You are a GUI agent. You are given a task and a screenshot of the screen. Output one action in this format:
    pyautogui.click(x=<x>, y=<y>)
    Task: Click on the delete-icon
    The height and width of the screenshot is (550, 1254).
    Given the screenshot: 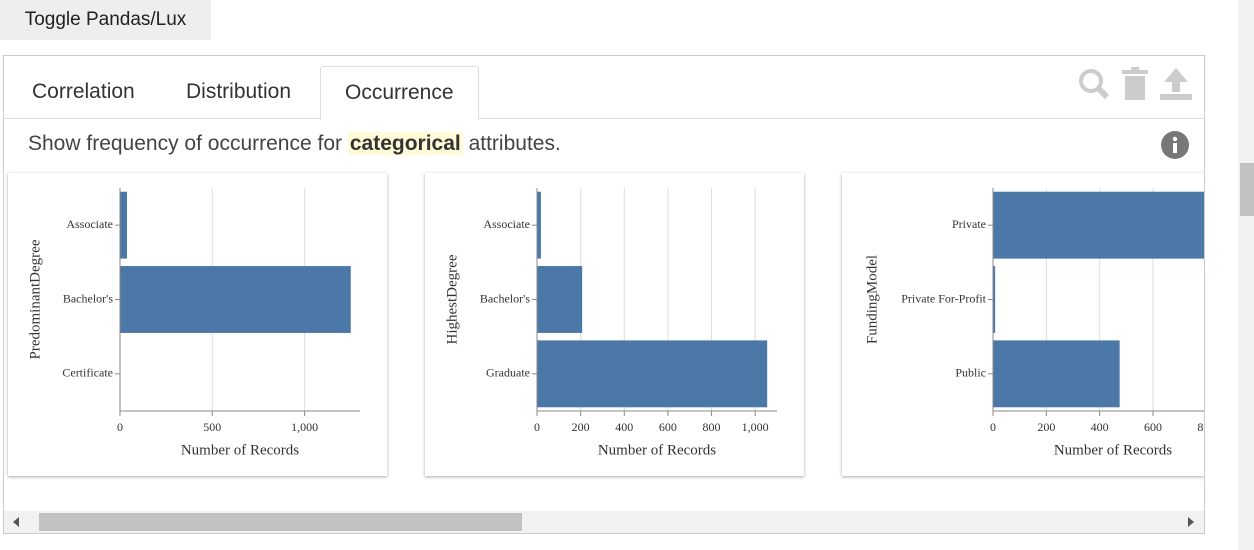 What is the action you would take?
    pyautogui.click(x=1135, y=83)
    